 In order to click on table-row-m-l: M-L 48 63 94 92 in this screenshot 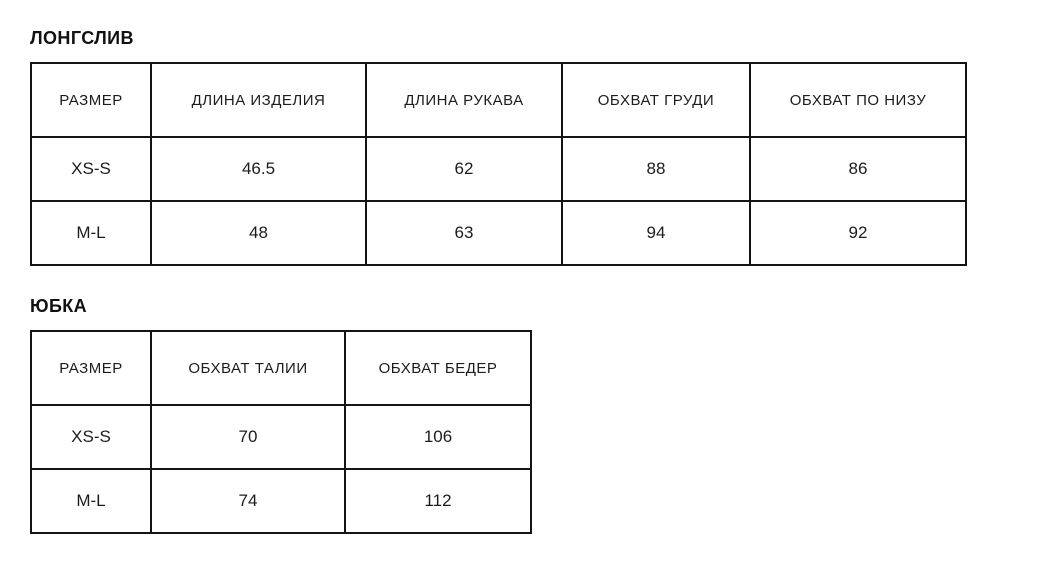, I will do `click(498, 233)`.